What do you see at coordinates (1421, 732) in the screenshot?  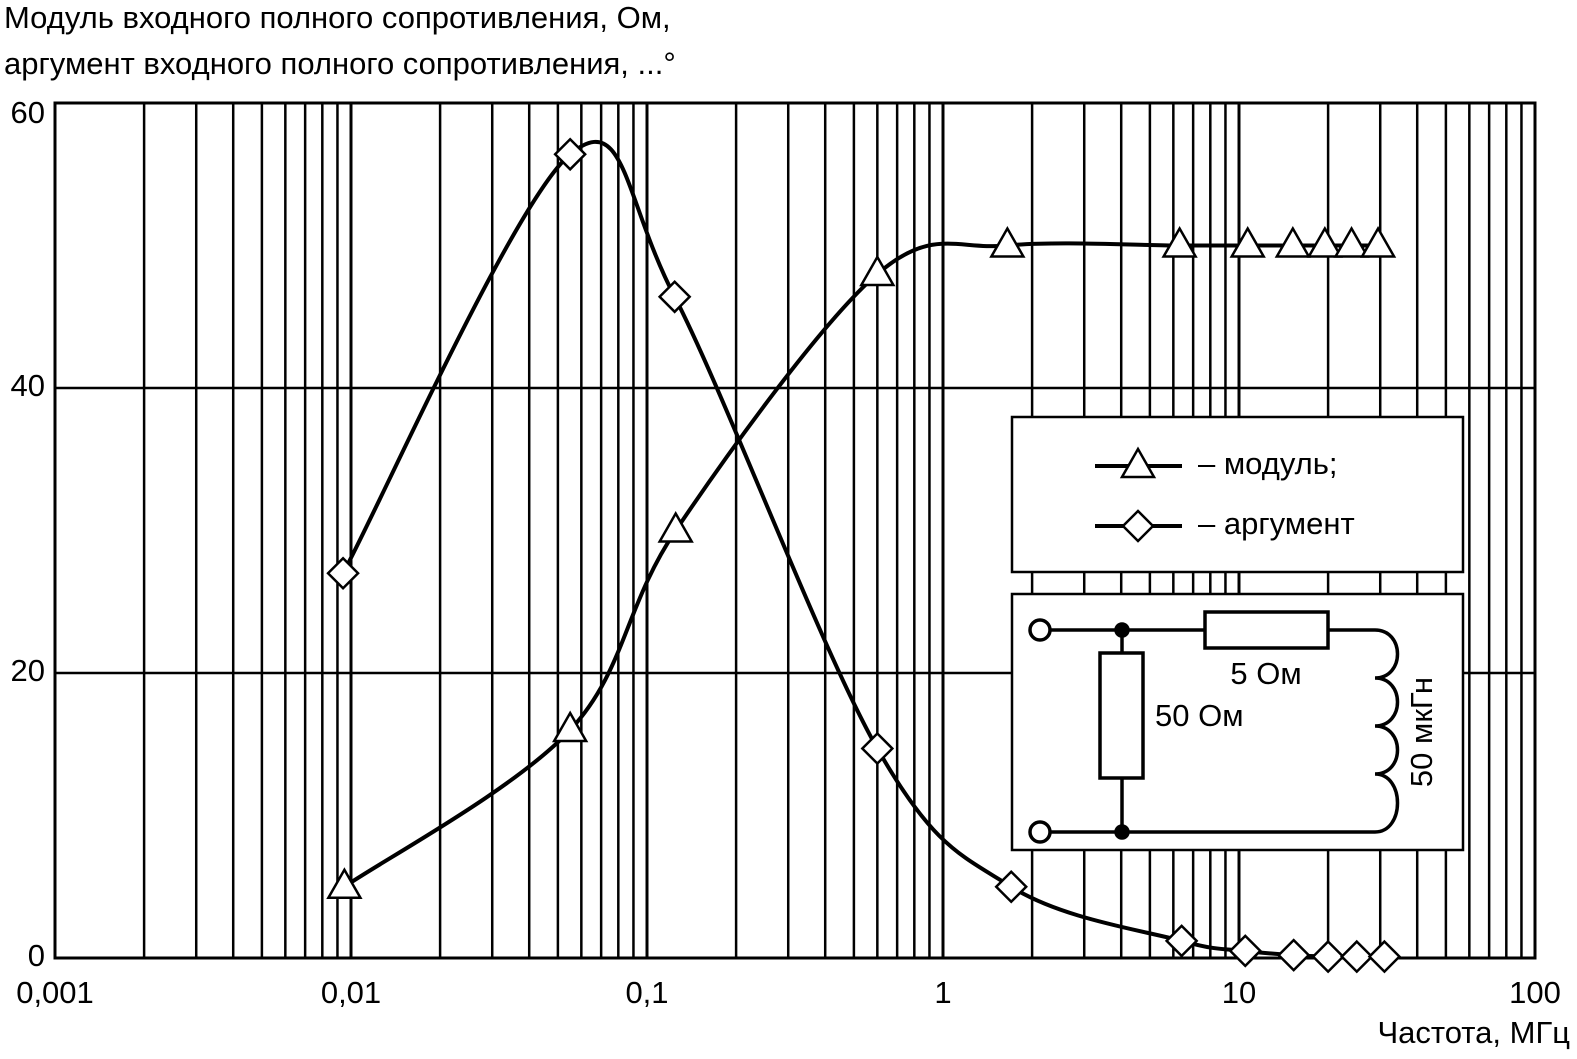 I see `annotation: 50 мкГн` at bounding box center [1421, 732].